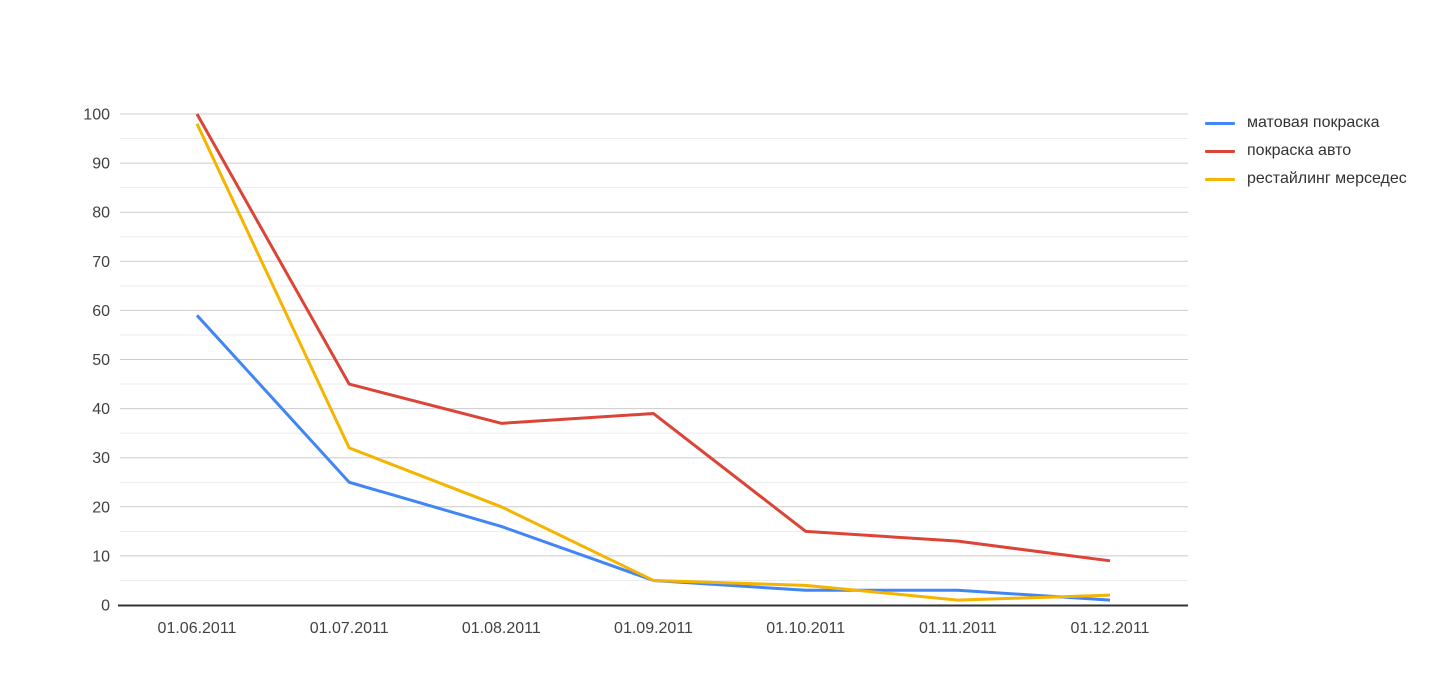  Describe the element at coordinates (1327, 178) in the screenshot. I see `legend-label: рестайлинг мерседес` at that location.